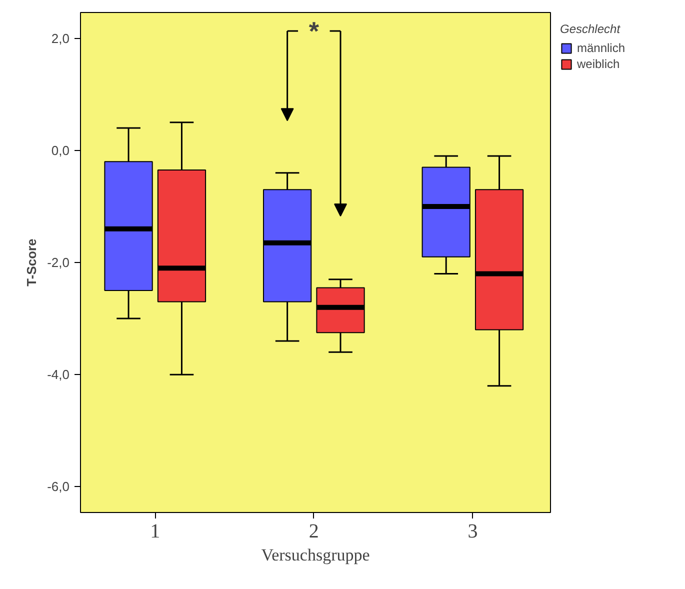  Describe the element at coordinates (314, 31) in the screenshot. I see `annotation: *` at that location.